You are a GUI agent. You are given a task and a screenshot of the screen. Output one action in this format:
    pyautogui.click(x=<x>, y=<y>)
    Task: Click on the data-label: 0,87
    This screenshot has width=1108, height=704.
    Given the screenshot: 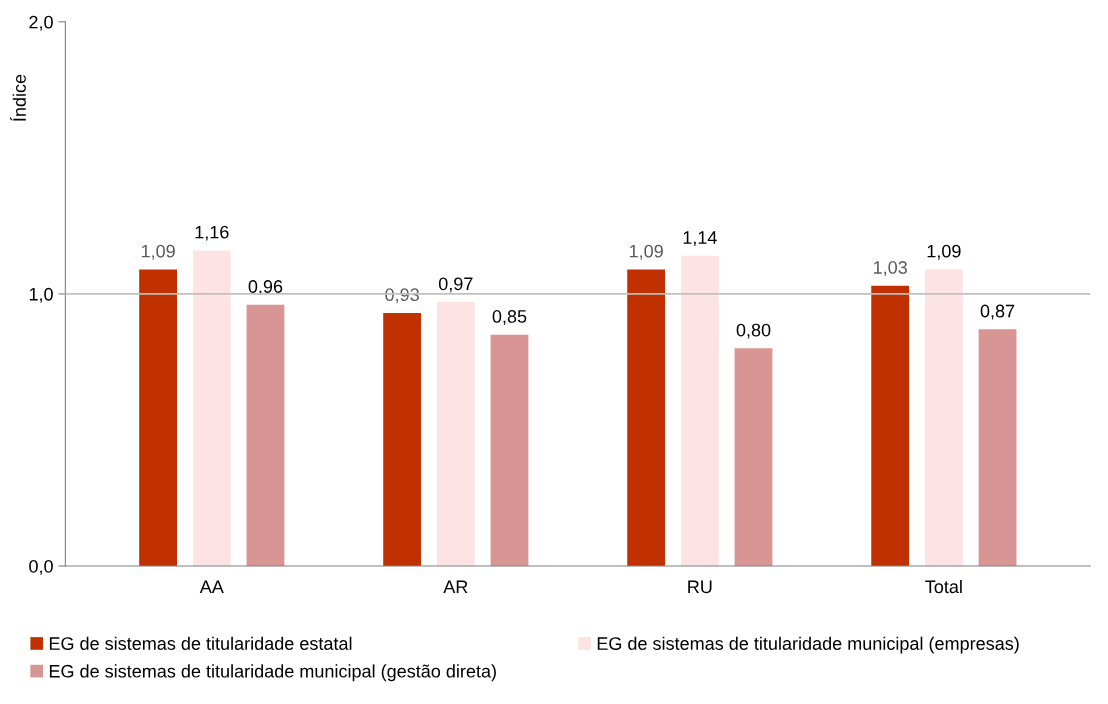 What is the action you would take?
    pyautogui.click(x=997, y=312)
    